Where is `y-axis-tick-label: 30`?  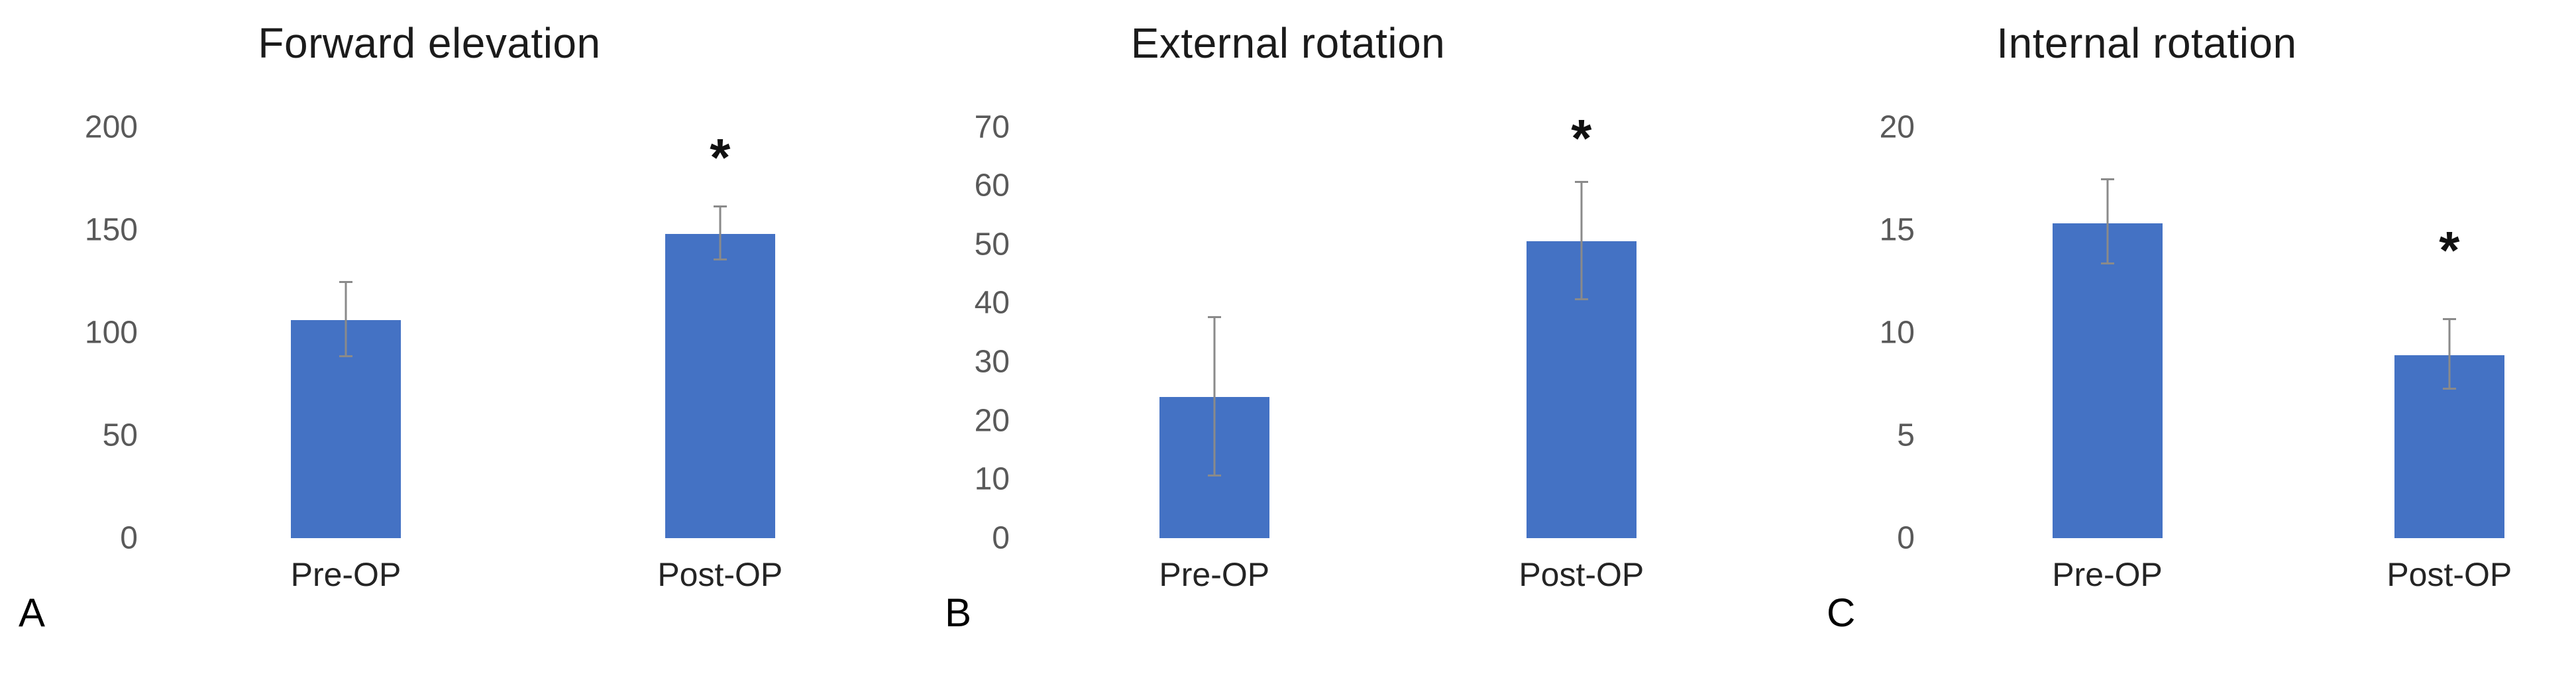 y-axis-tick-label: 30 is located at coordinates (992, 362).